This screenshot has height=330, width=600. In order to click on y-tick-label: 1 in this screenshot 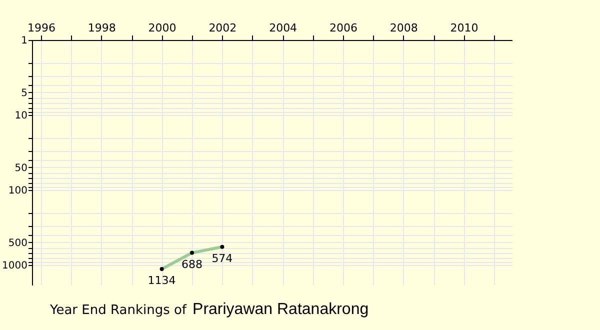, I will do `click(24, 41)`.